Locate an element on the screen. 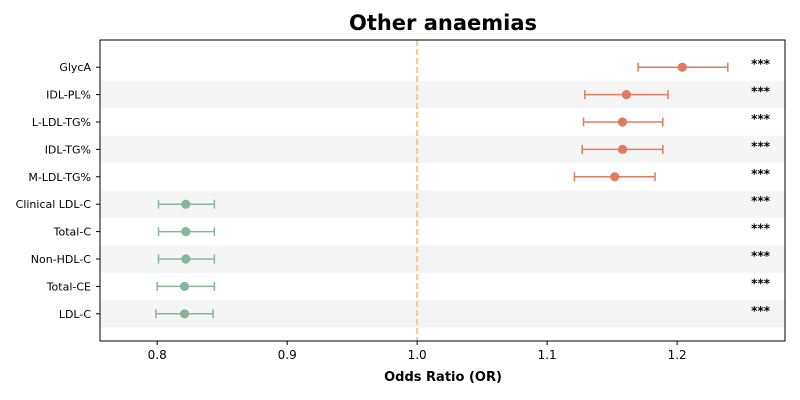 Image resolution: width=800 pixels, height=400 pixels. x-tick-label: 1.1 is located at coordinates (547, 355).